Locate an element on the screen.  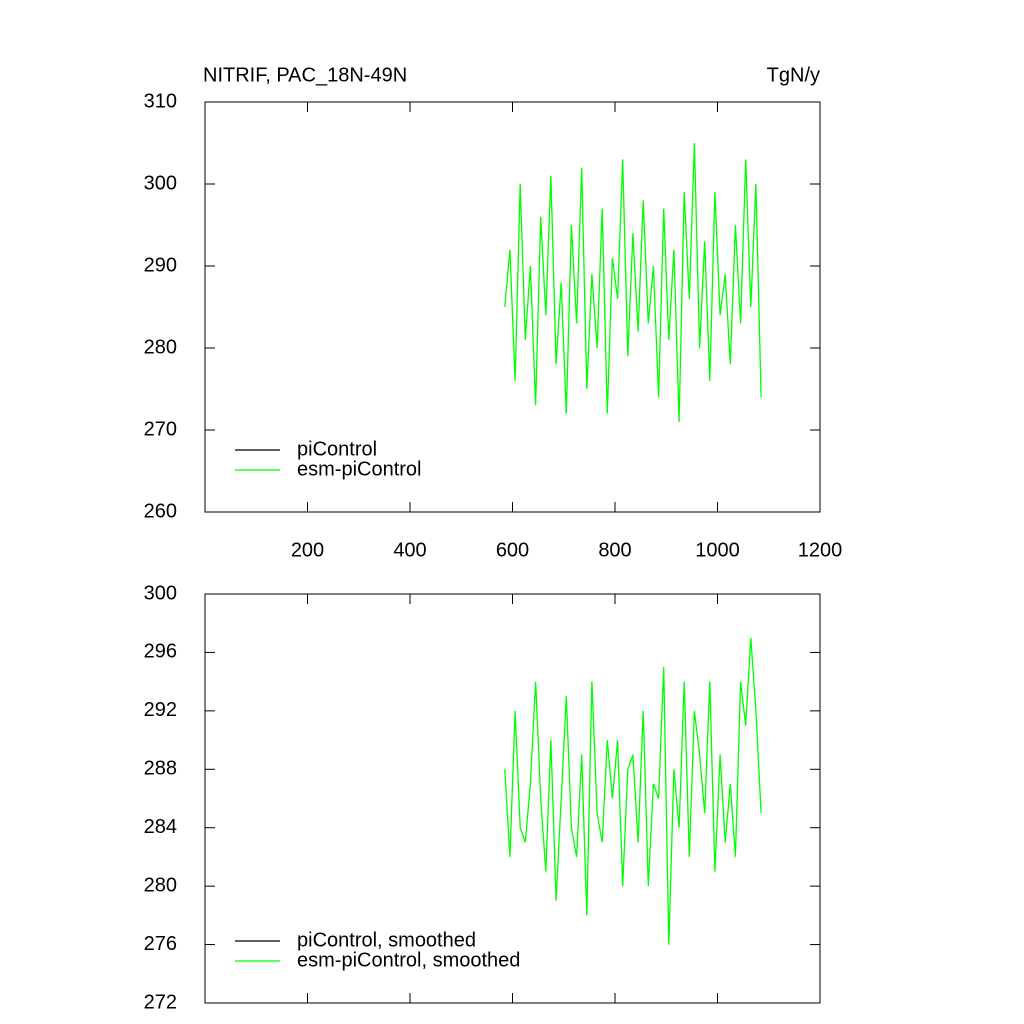
legend-label: esm-piControl, smoothed is located at coordinates (408, 960).